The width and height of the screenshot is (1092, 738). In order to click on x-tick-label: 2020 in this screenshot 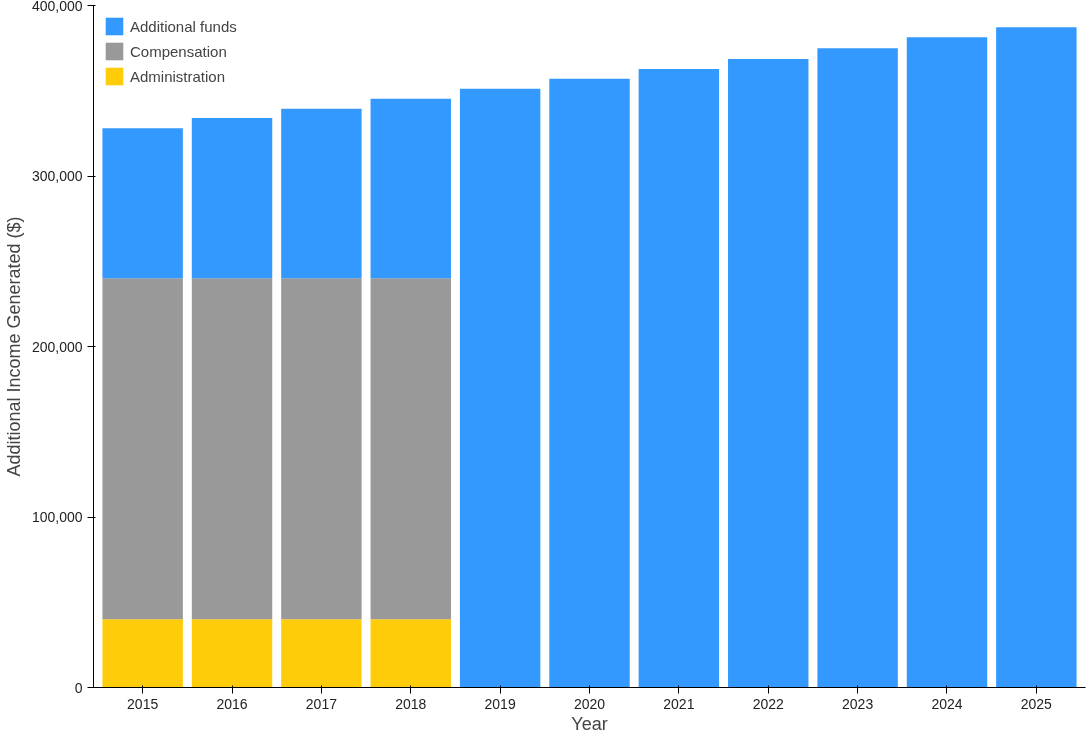, I will do `click(589, 703)`.